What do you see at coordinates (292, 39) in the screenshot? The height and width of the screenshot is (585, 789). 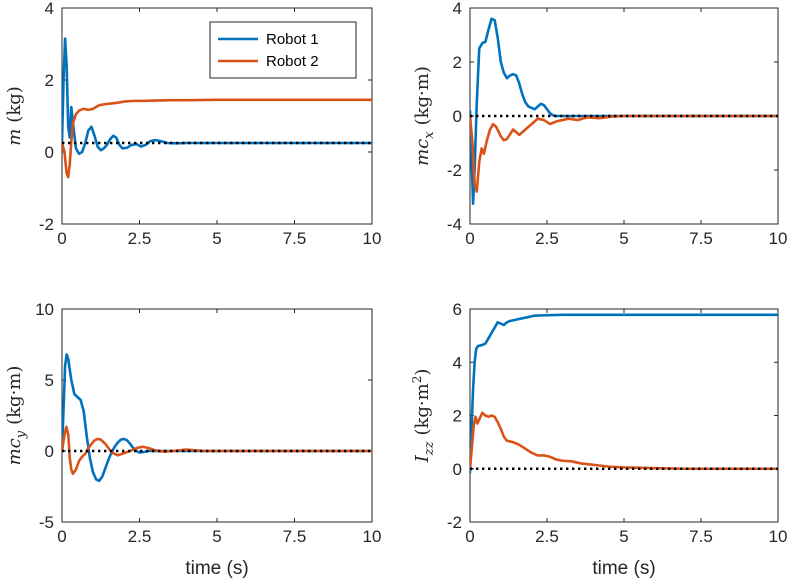 I see `legend-label-robot-1: Robot 1` at bounding box center [292, 39].